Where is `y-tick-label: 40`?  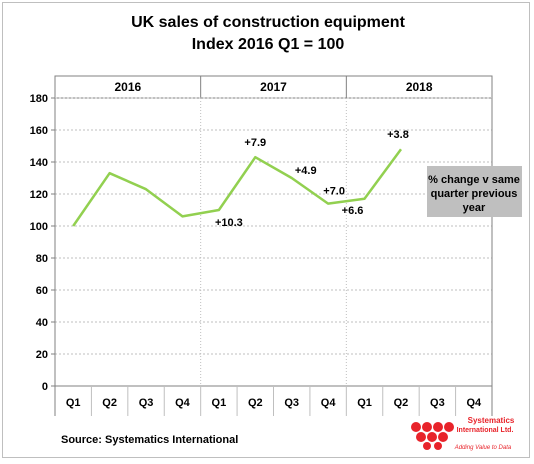 y-tick-label: 40 is located at coordinates (42, 323).